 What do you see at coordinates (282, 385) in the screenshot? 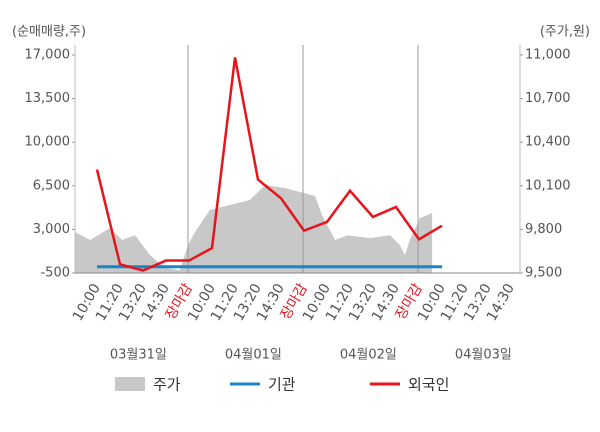
I see `legend-label: 기관` at bounding box center [282, 385].